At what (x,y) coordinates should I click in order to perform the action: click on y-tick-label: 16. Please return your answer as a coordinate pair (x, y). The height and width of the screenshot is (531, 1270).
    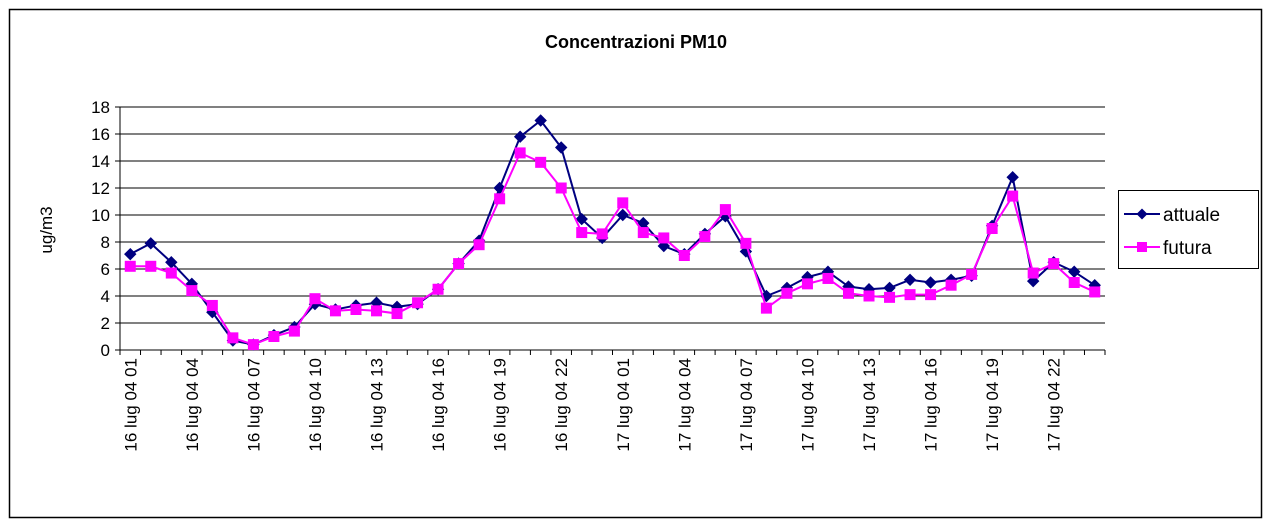
    Looking at the image, I should click on (100, 134).